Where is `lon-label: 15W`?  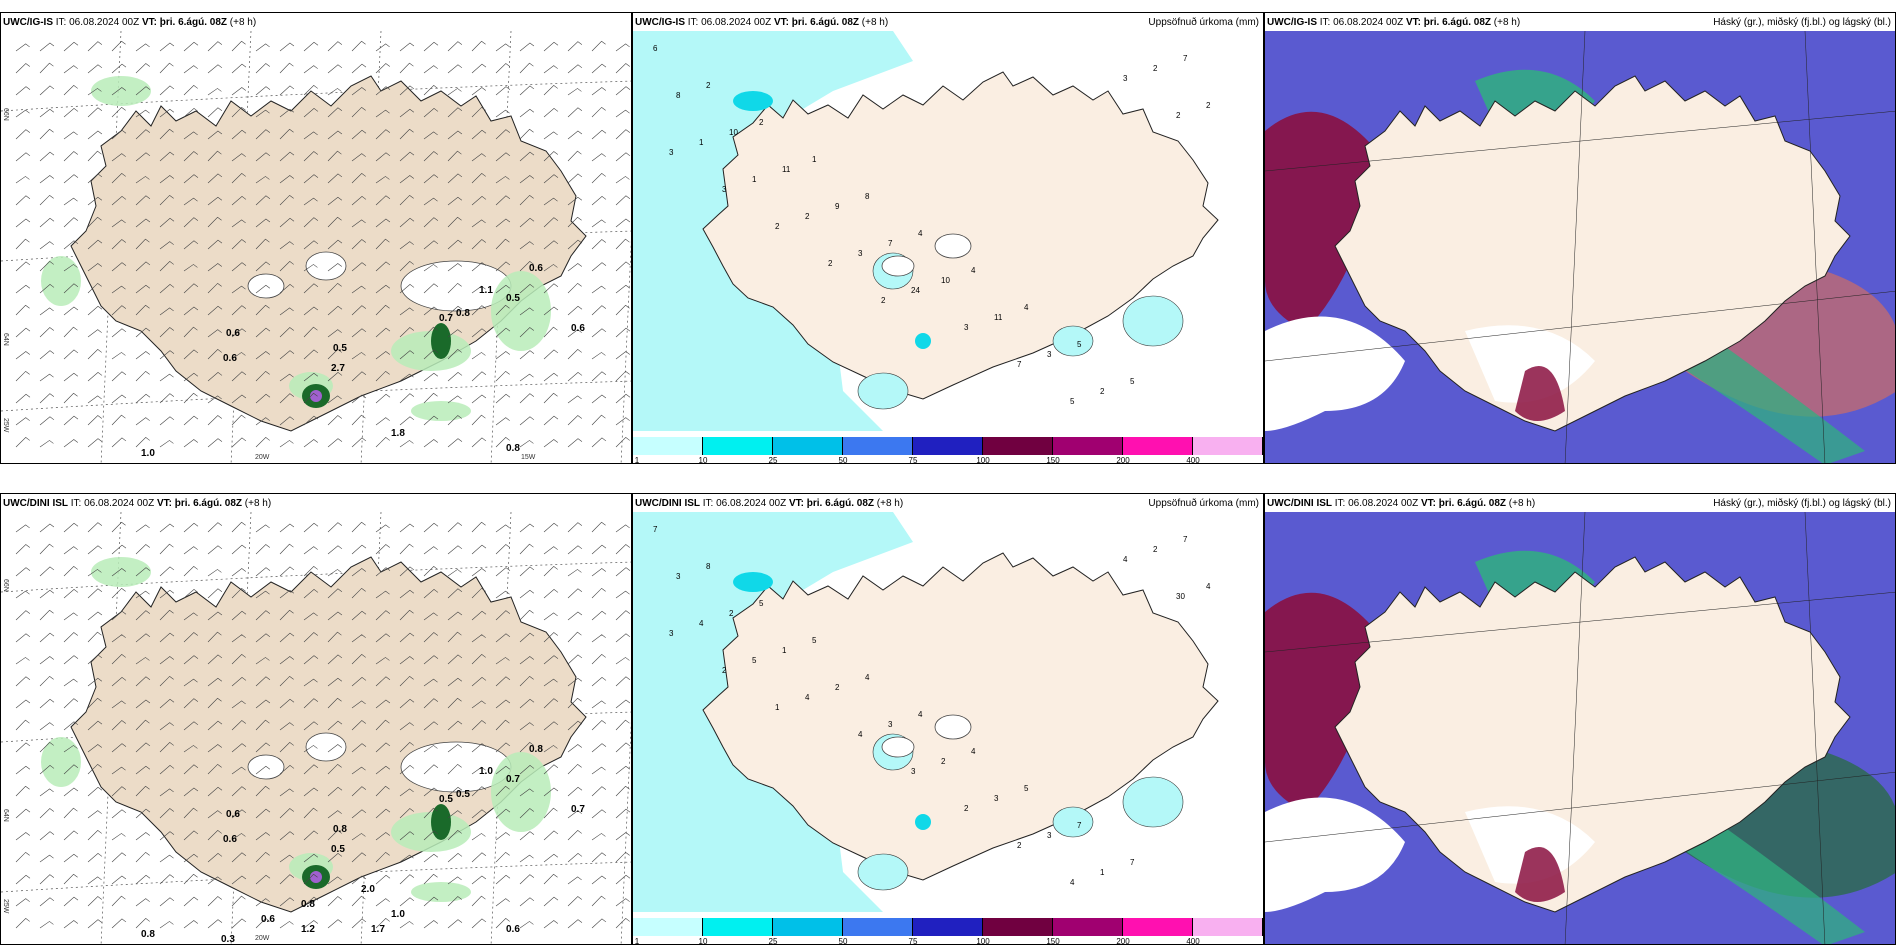
lon-label: 15W is located at coordinates (528, 457).